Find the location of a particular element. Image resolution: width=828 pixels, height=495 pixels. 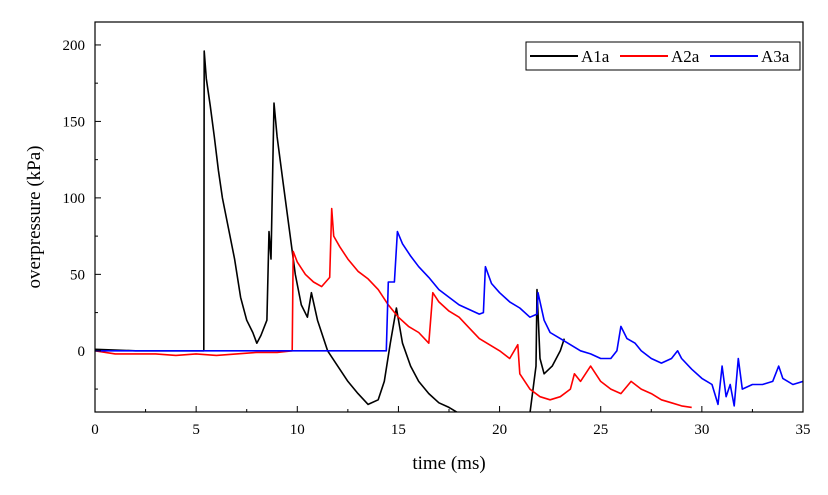

y-tick-label: 100 is located at coordinates (74, 199).